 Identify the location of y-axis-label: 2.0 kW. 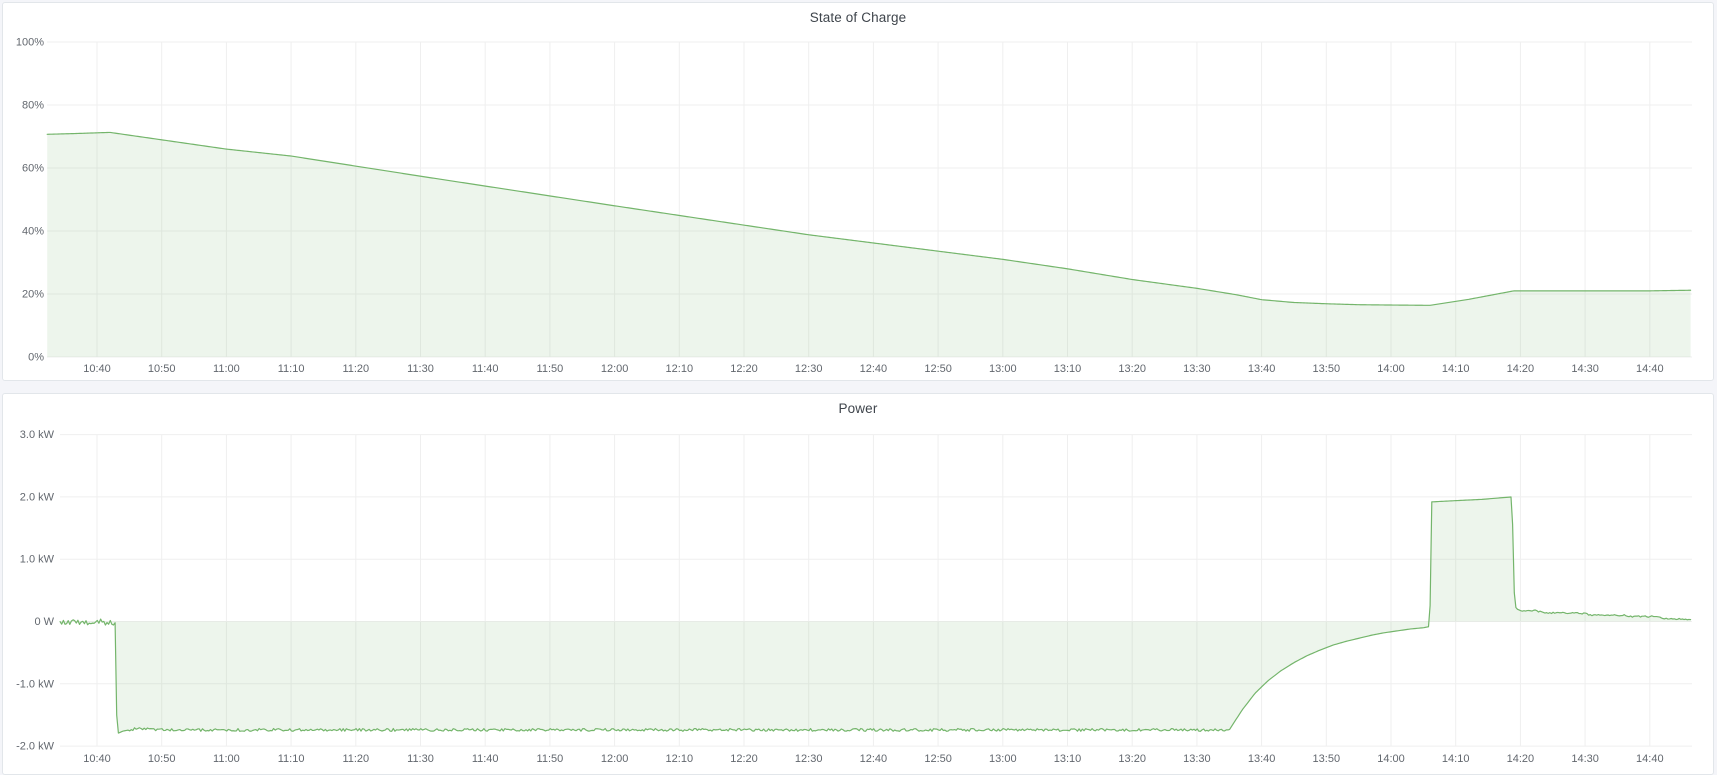
(37, 497).